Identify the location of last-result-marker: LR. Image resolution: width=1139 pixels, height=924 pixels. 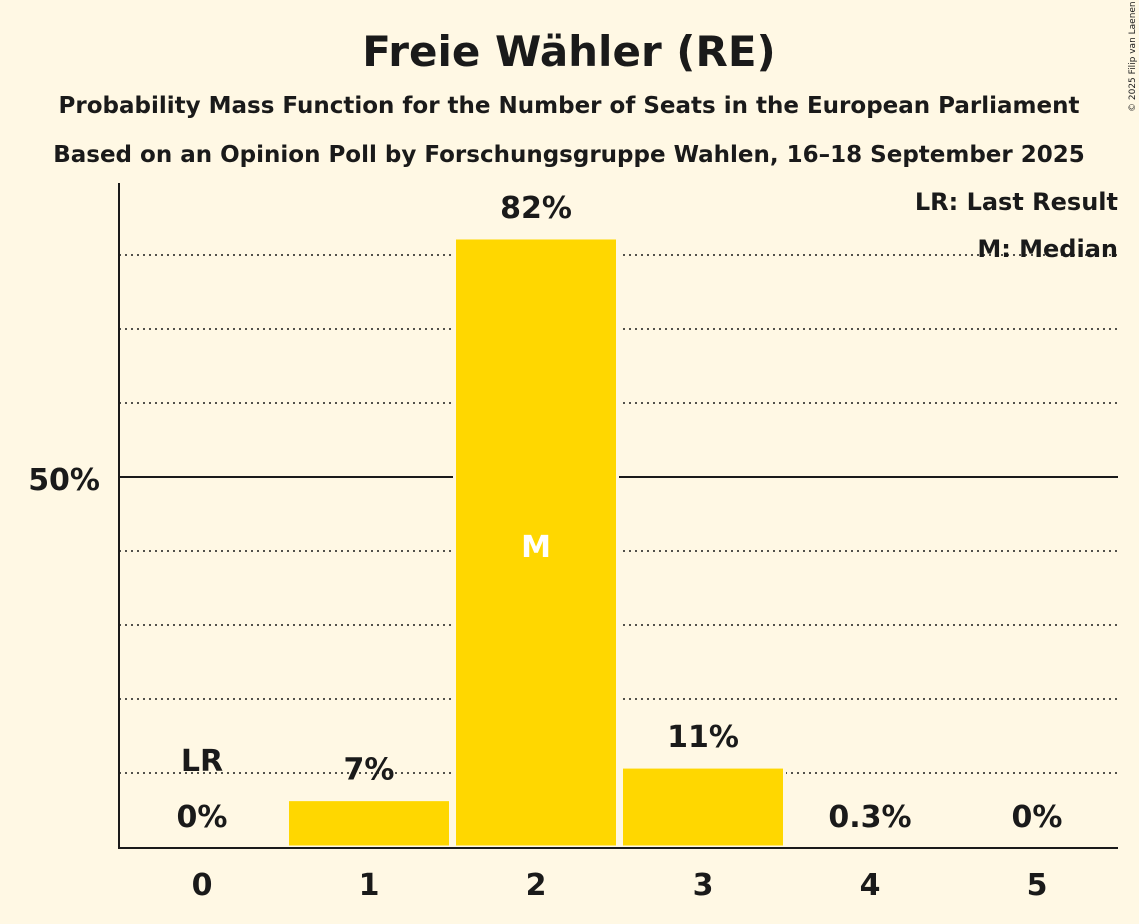
(202, 761).